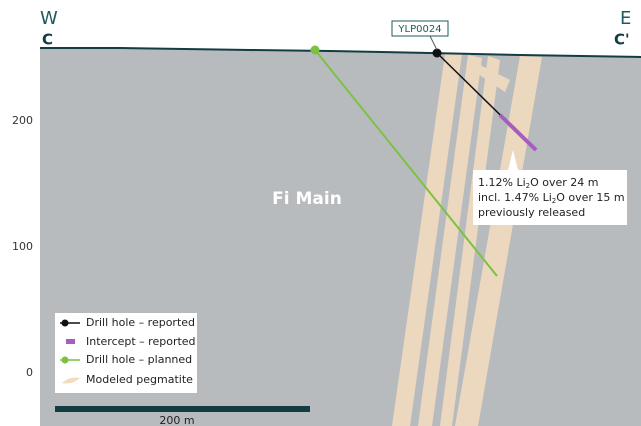  Describe the element at coordinates (47, 40) in the screenshot. I see `west-mark: C` at that location.